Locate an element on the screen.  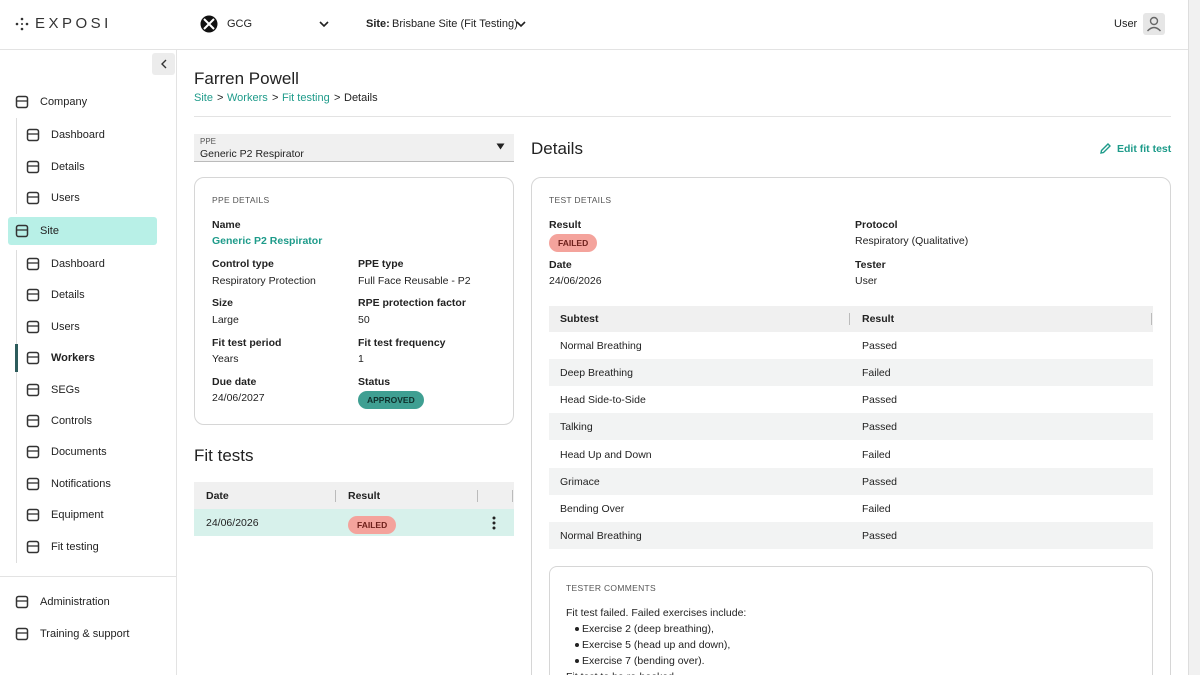
result-badge: FAILED is located at coordinates (573, 243).